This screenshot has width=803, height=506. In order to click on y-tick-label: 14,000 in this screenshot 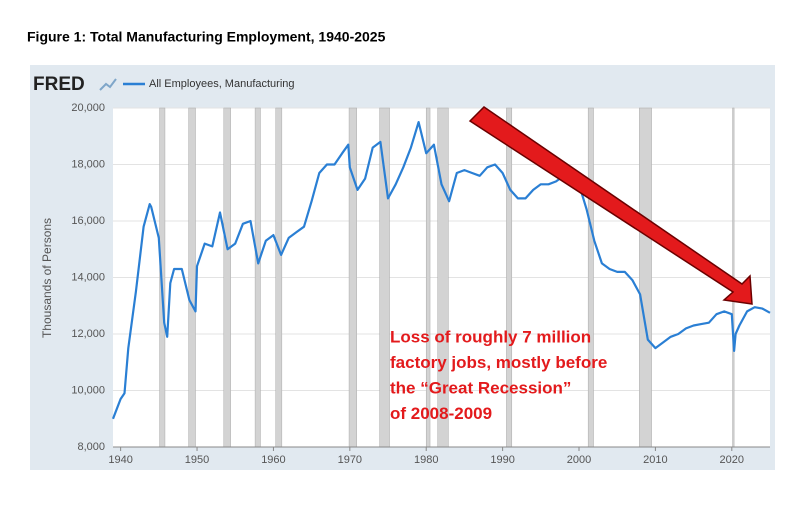, I will do `click(88, 277)`.